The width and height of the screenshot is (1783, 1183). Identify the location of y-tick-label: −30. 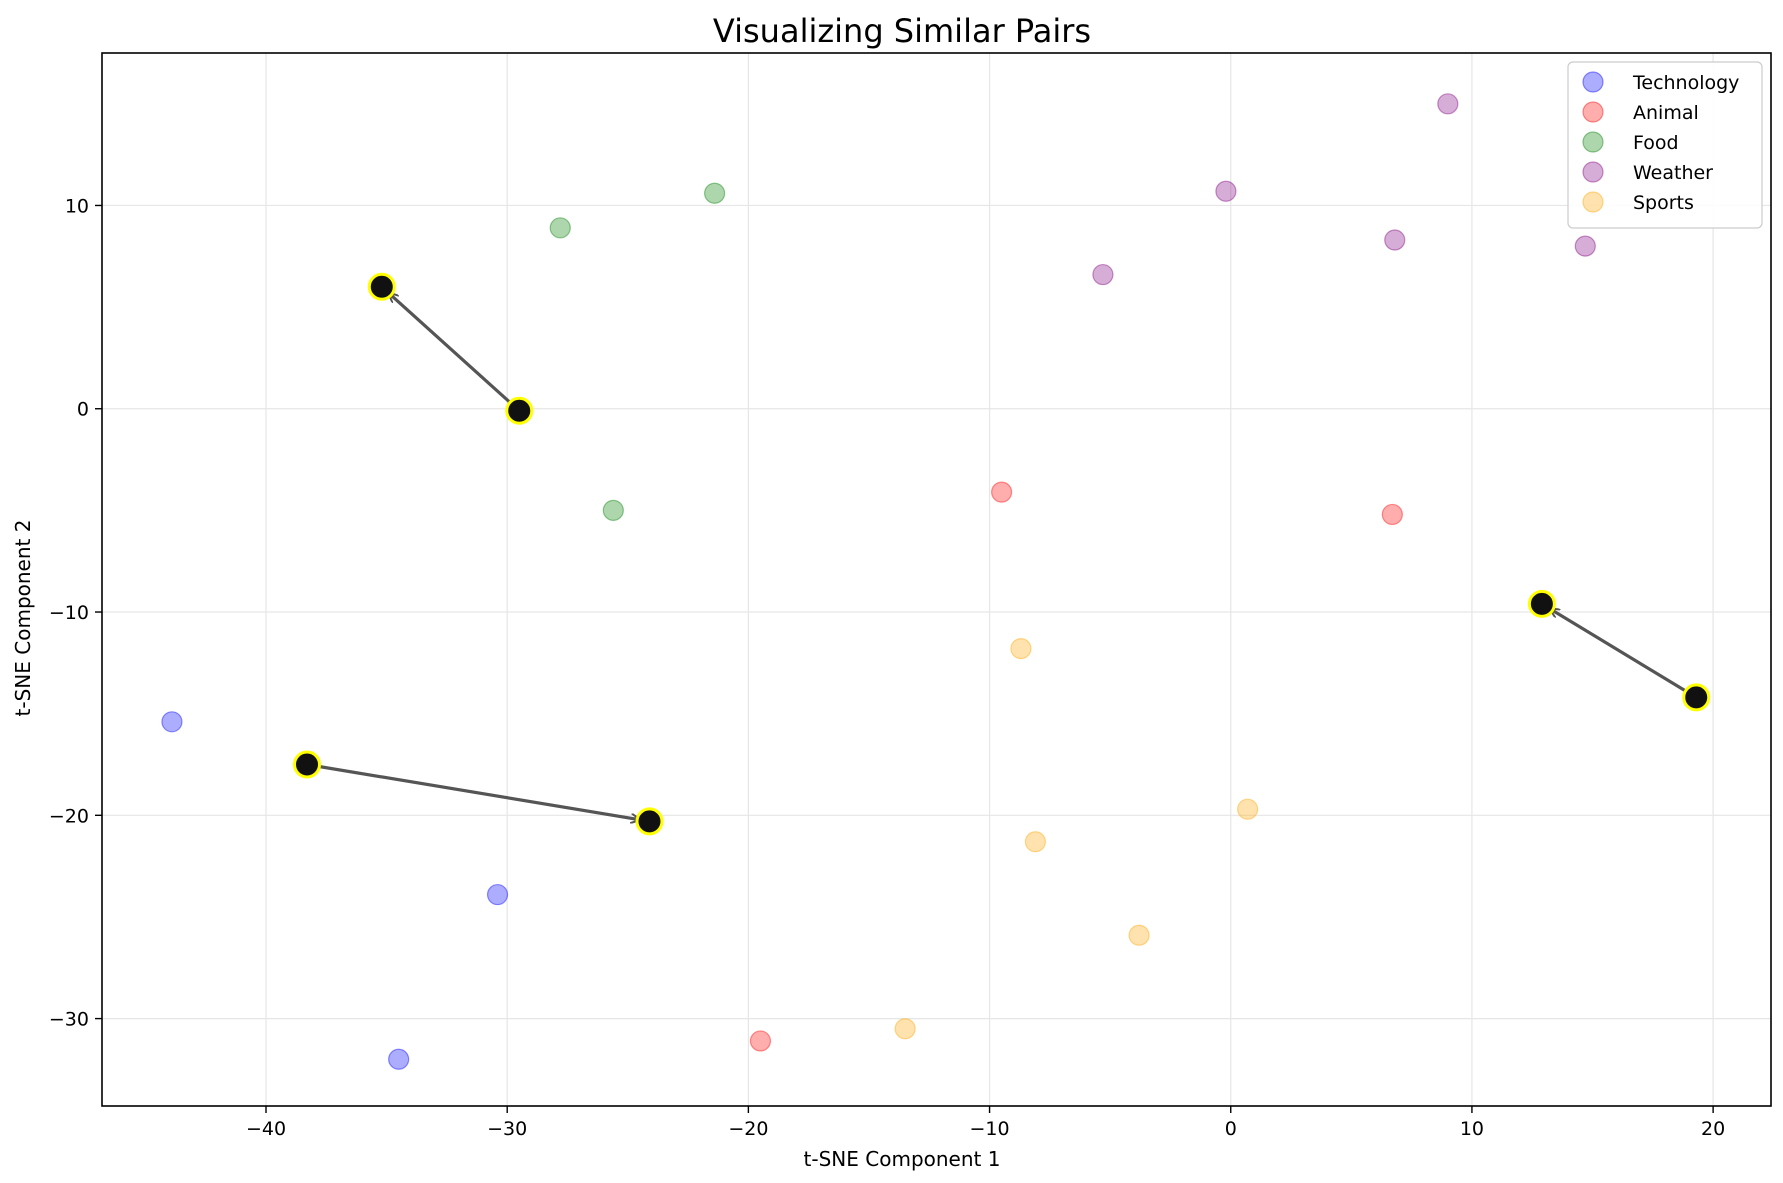
(69, 1020).